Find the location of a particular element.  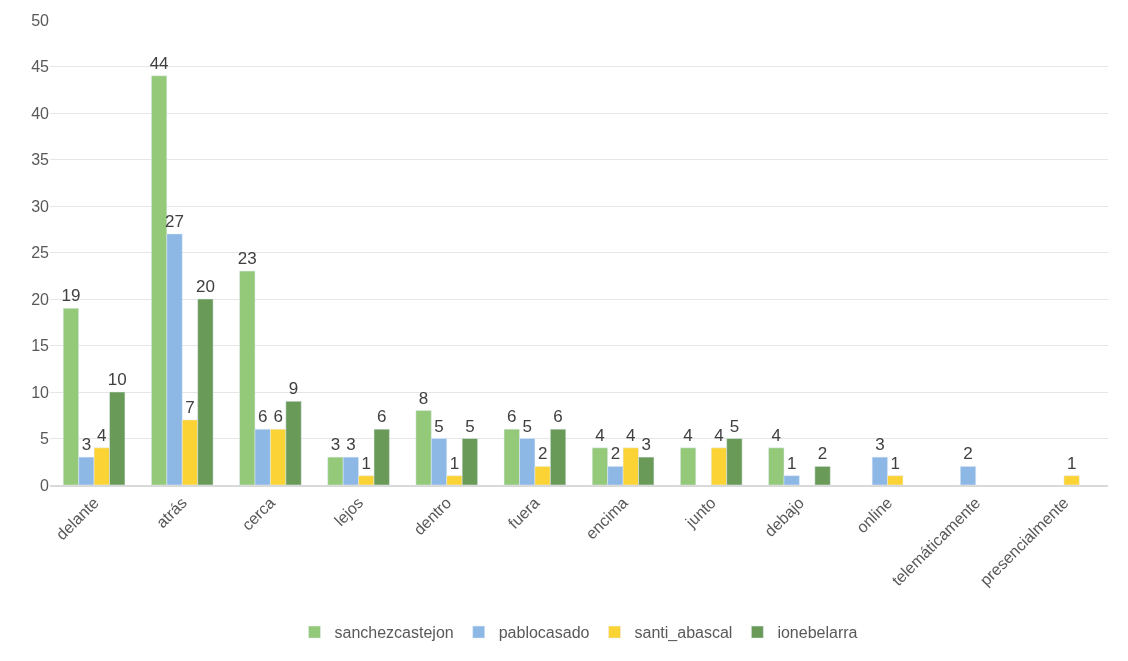

y-tick-label: 30 is located at coordinates (40, 206).